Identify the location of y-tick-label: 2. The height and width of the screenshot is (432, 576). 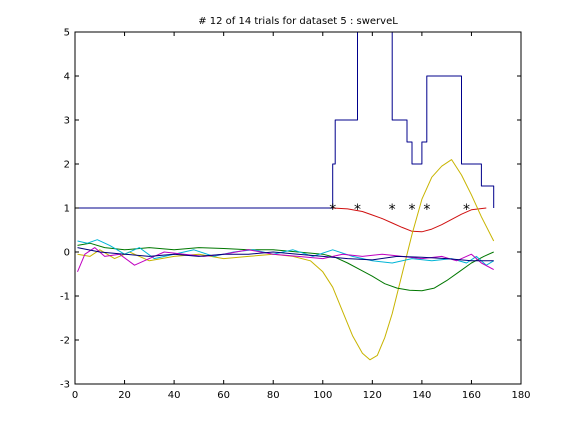
(67, 165).